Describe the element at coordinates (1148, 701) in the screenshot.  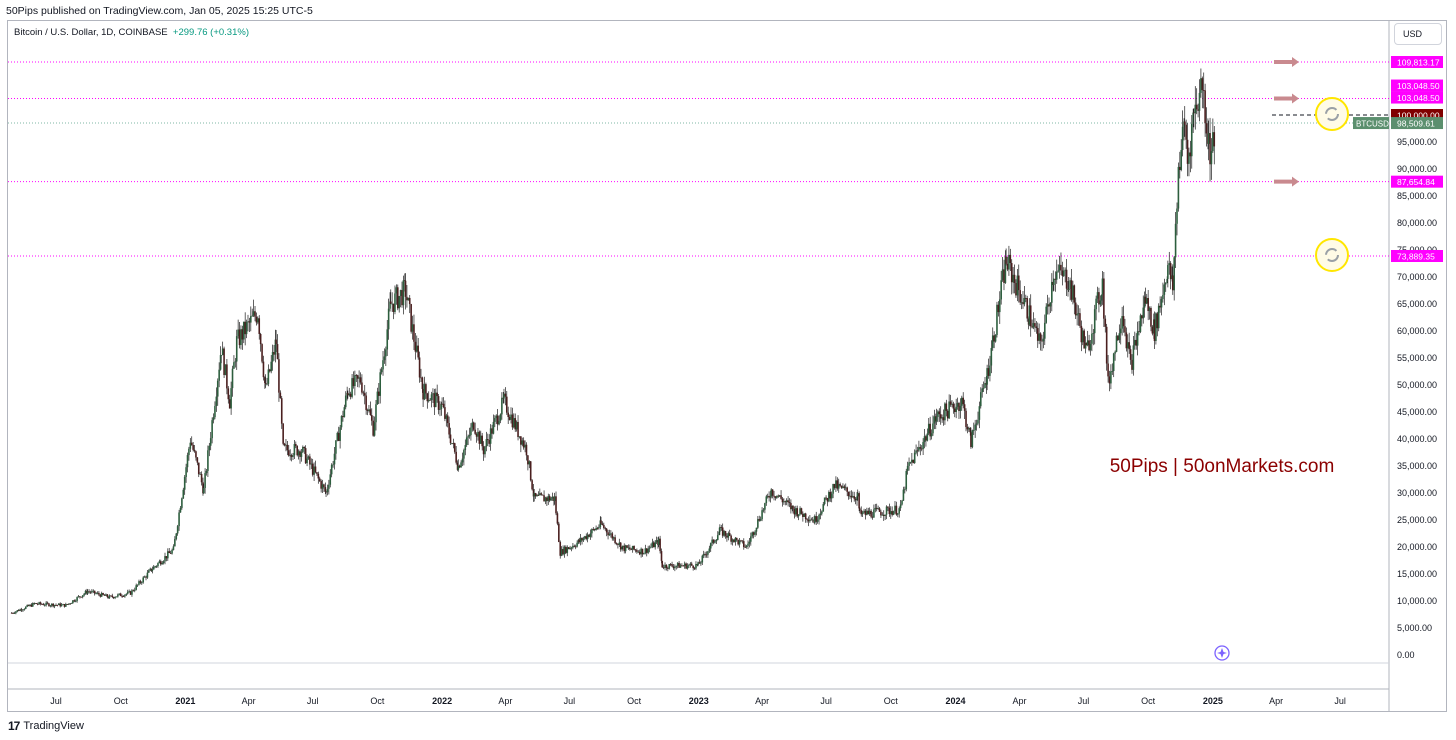
I see `x-tick-label: Oct` at that location.